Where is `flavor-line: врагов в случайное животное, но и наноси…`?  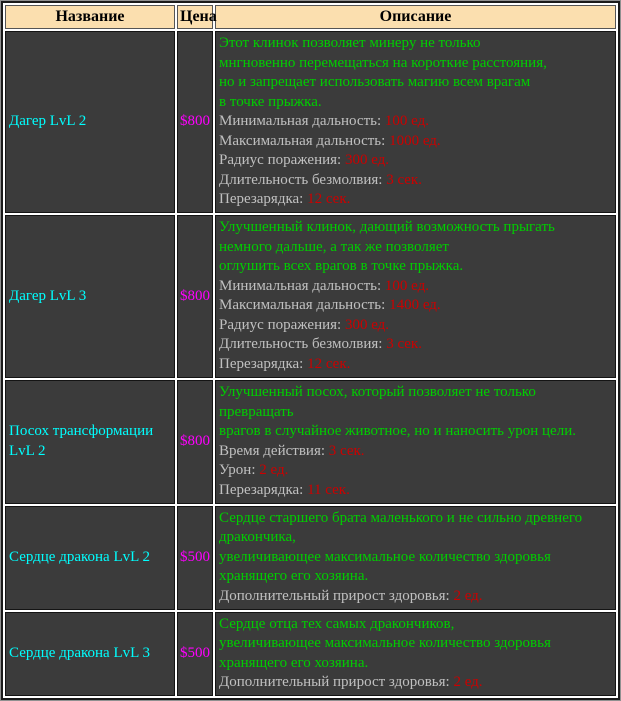 flavor-line: врагов в случайное животное, но и наноси… is located at coordinates (397, 431).